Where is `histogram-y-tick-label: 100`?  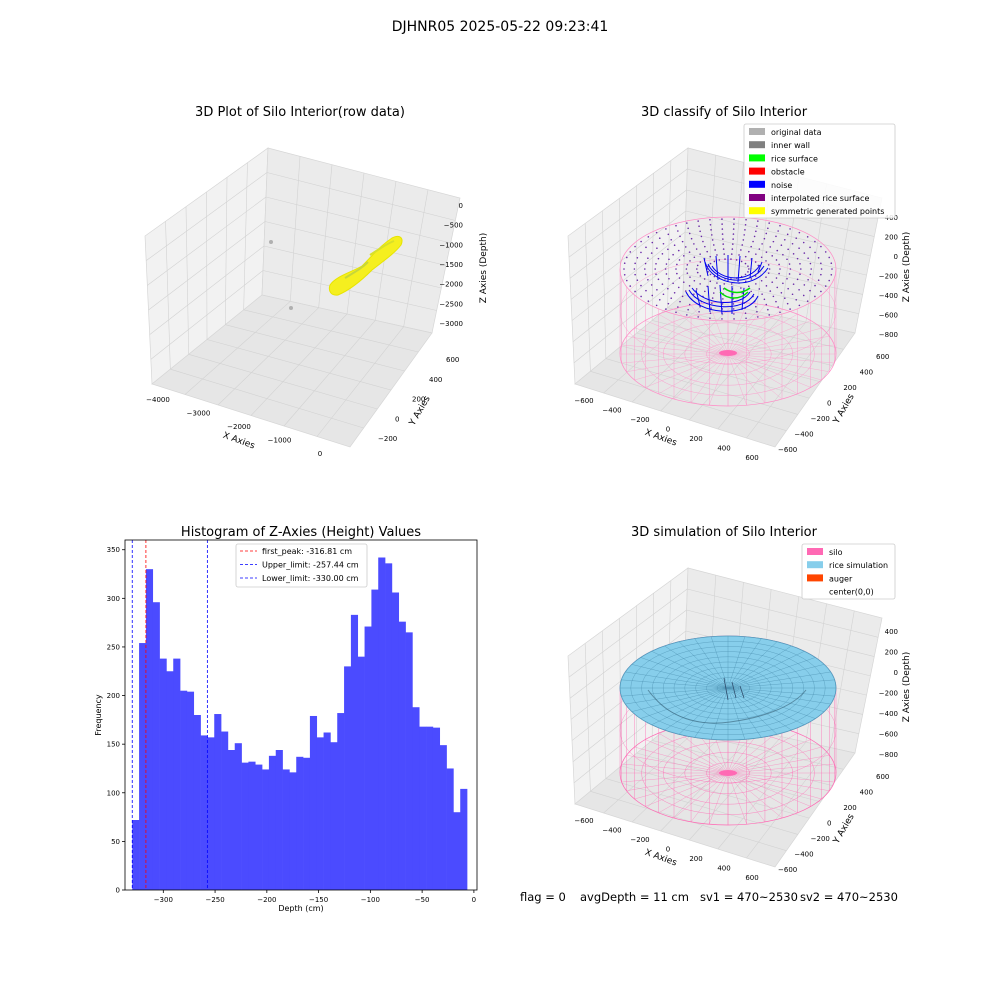 histogram-y-tick-label: 100 is located at coordinates (113, 793).